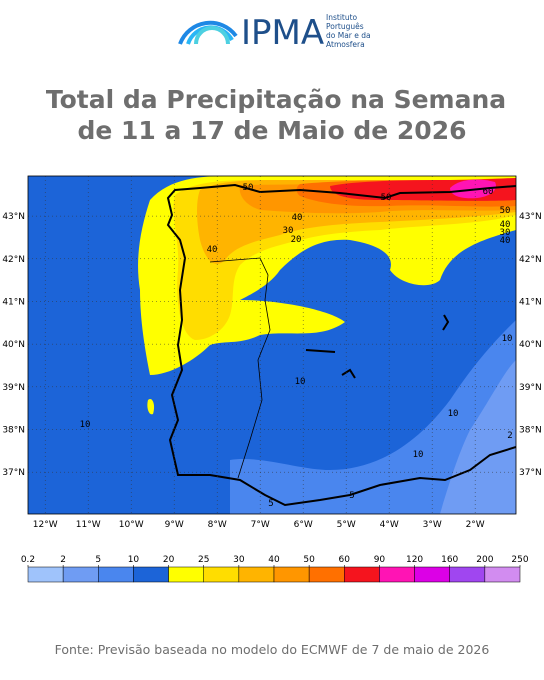 The height and width of the screenshot is (680, 544). I want to click on colorbar-label: 90, so click(380, 560).